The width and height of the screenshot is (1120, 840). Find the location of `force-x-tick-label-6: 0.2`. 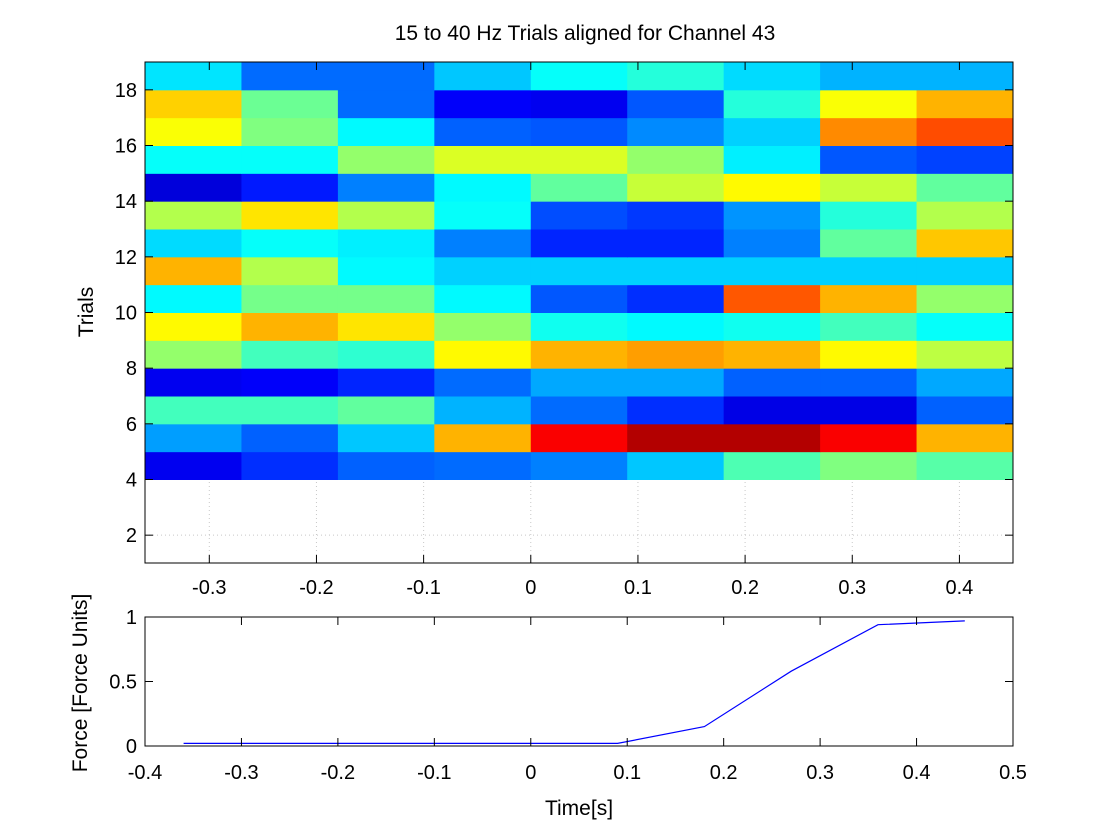

force-x-tick-label-6: 0.2 is located at coordinates (724, 773).